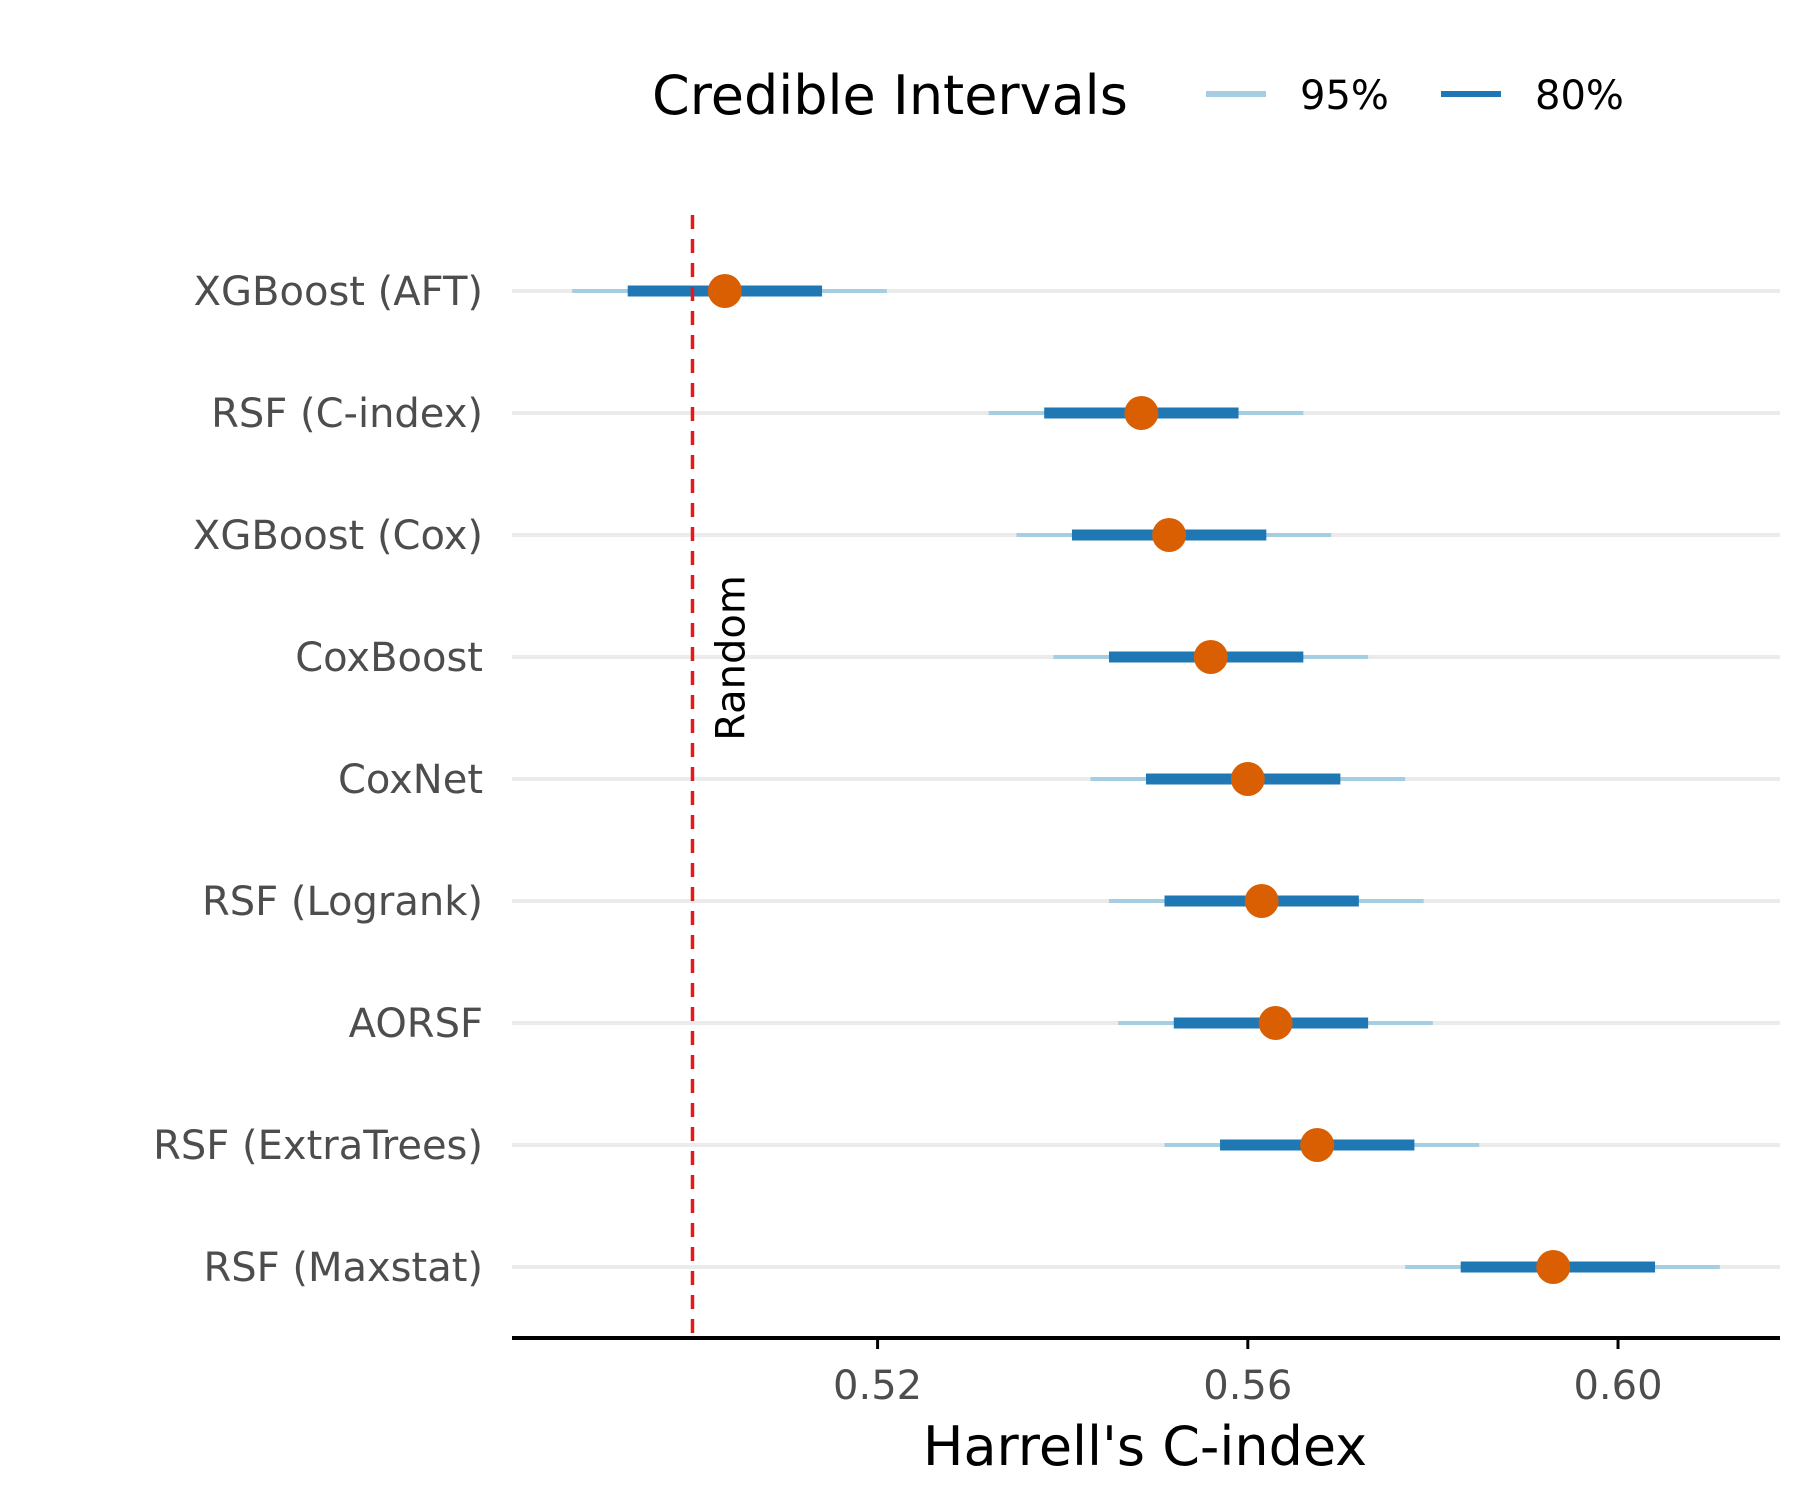  What do you see at coordinates (347, 414) in the screenshot?
I see `category-label: RSF (C-index)` at bounding box center [347, 414].